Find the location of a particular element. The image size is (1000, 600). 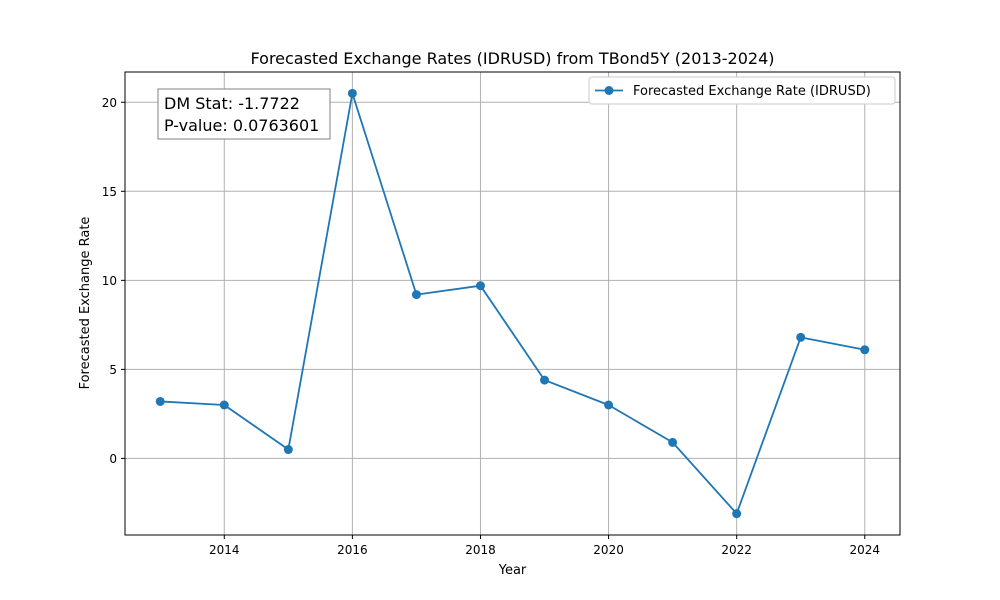

y-tick-label: 0 is located at coordinates (113, 459).